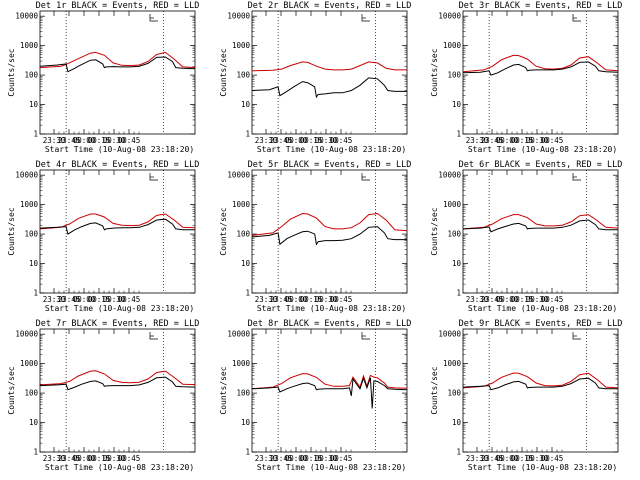 Image resolution: width=640 pixels, height=480 pixels. Describe the element at coordinates (118, 6) in the screenshot. I see `panel-title: Det 1r BLACK = Events, RED = LLD` at that location.